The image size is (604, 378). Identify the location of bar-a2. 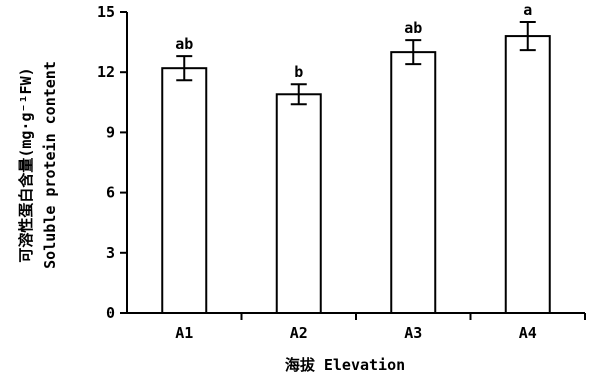
(298, 203).